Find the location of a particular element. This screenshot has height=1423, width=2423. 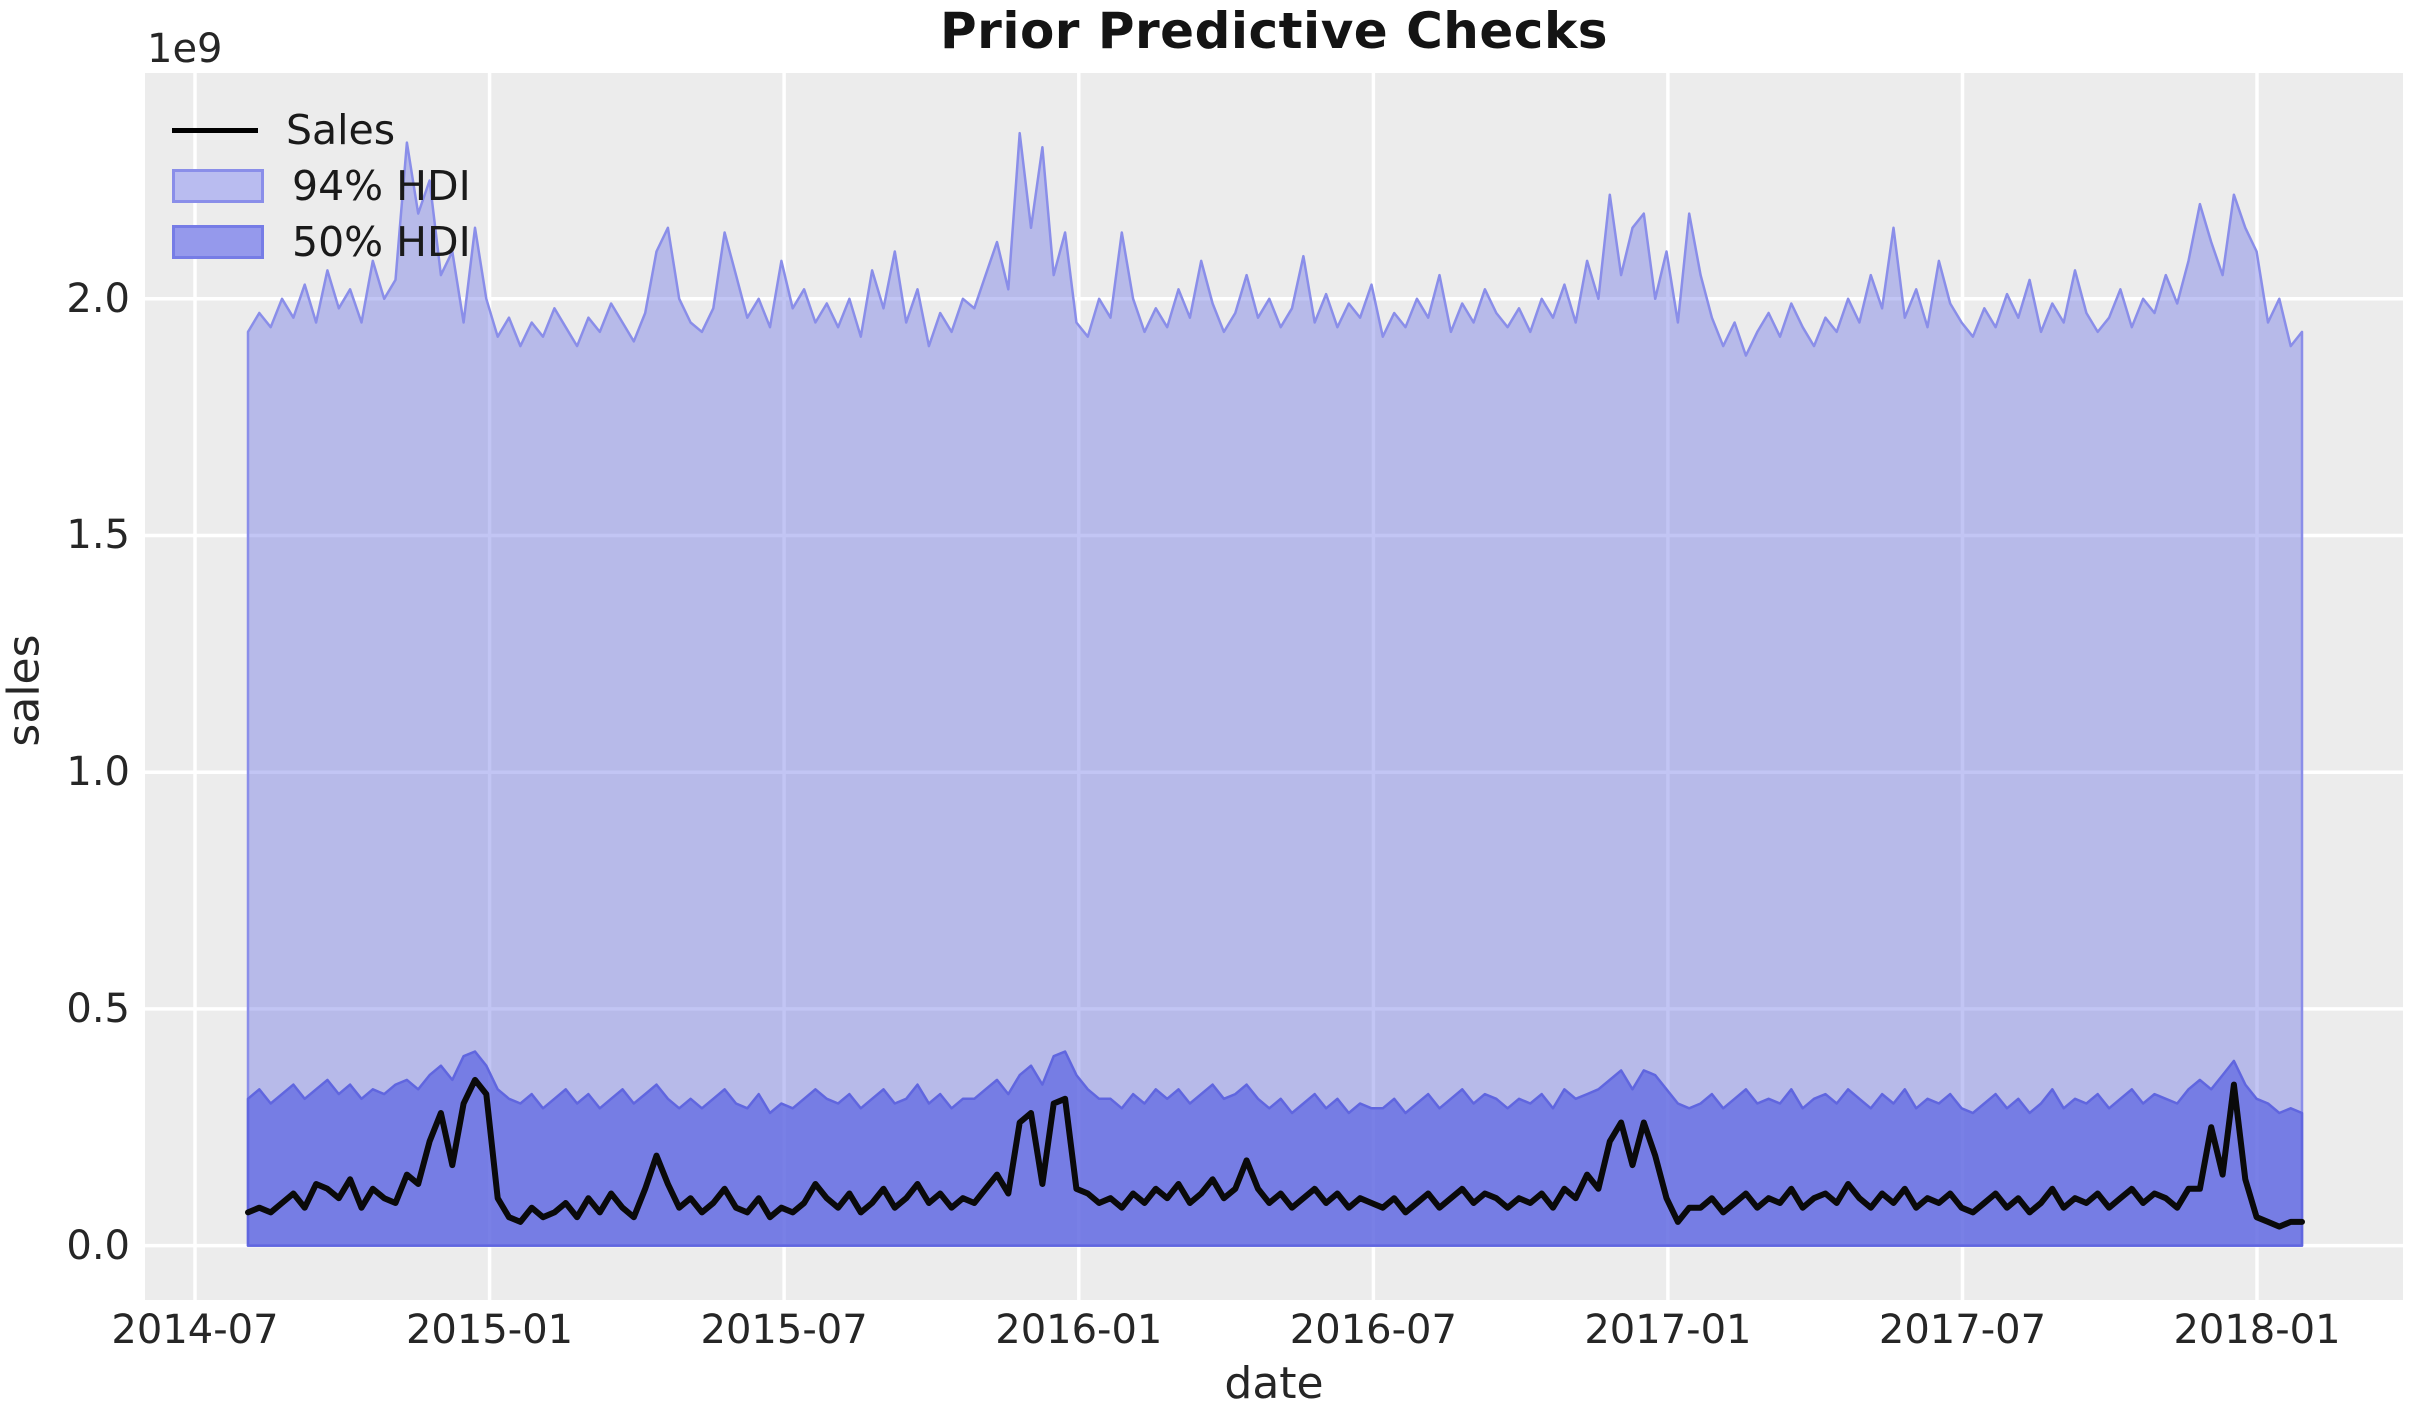

y-axis-offset-label: 1e9 is located at coordinates (185, 49).